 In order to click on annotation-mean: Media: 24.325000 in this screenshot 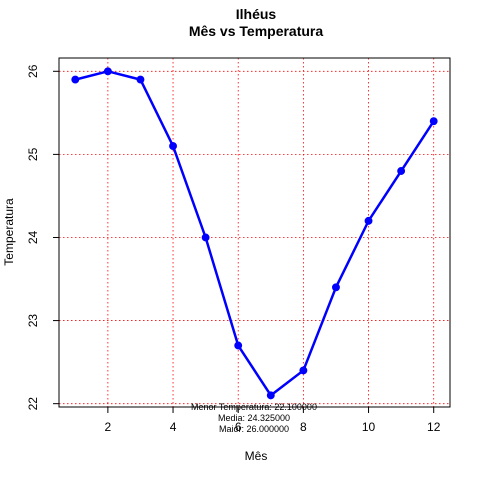, I will do `click(254, 418)`.